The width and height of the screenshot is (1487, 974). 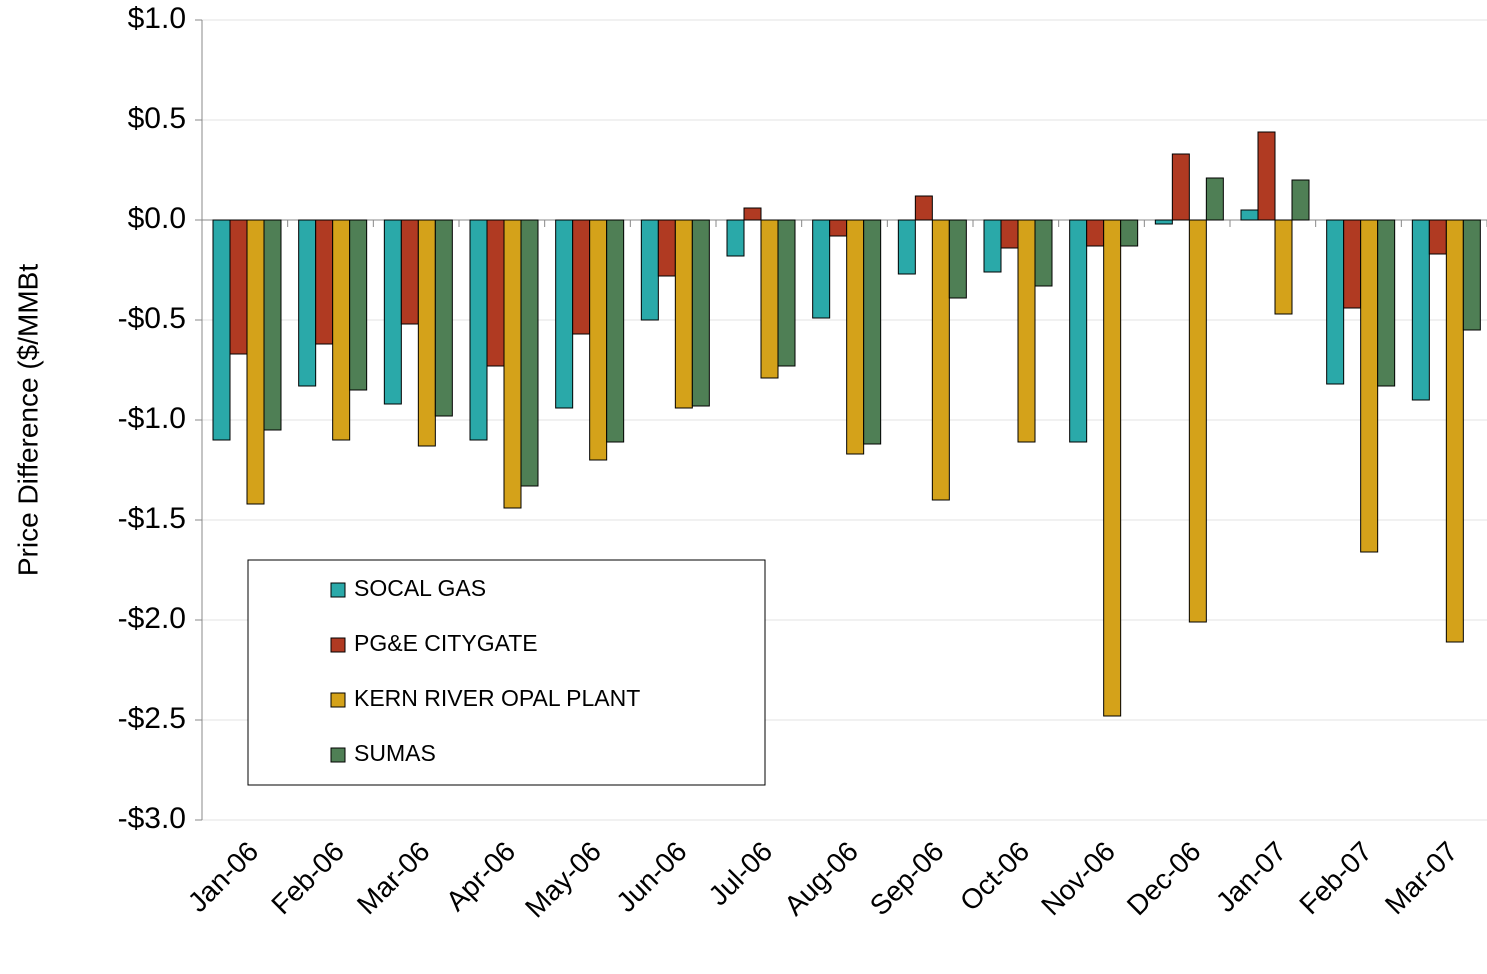 I want to click on legend-box, so click(x=506, y=672).